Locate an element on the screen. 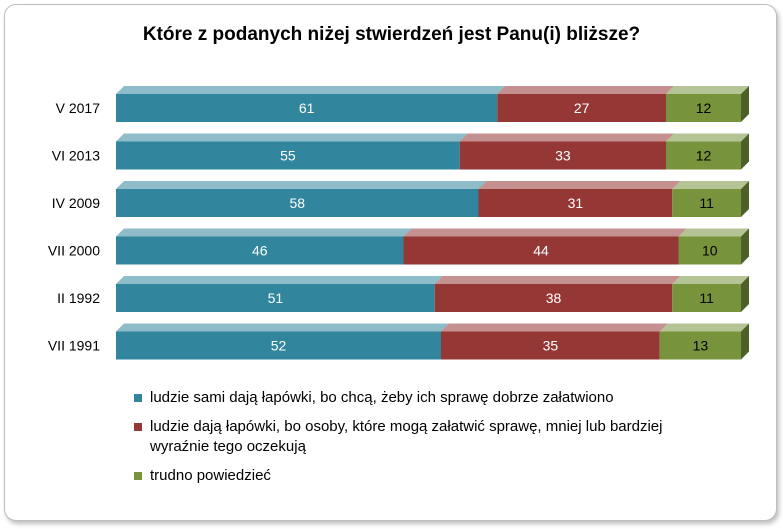 The image size is (783, 529). bar-s0-c3 is located at coordinates (260, 250).